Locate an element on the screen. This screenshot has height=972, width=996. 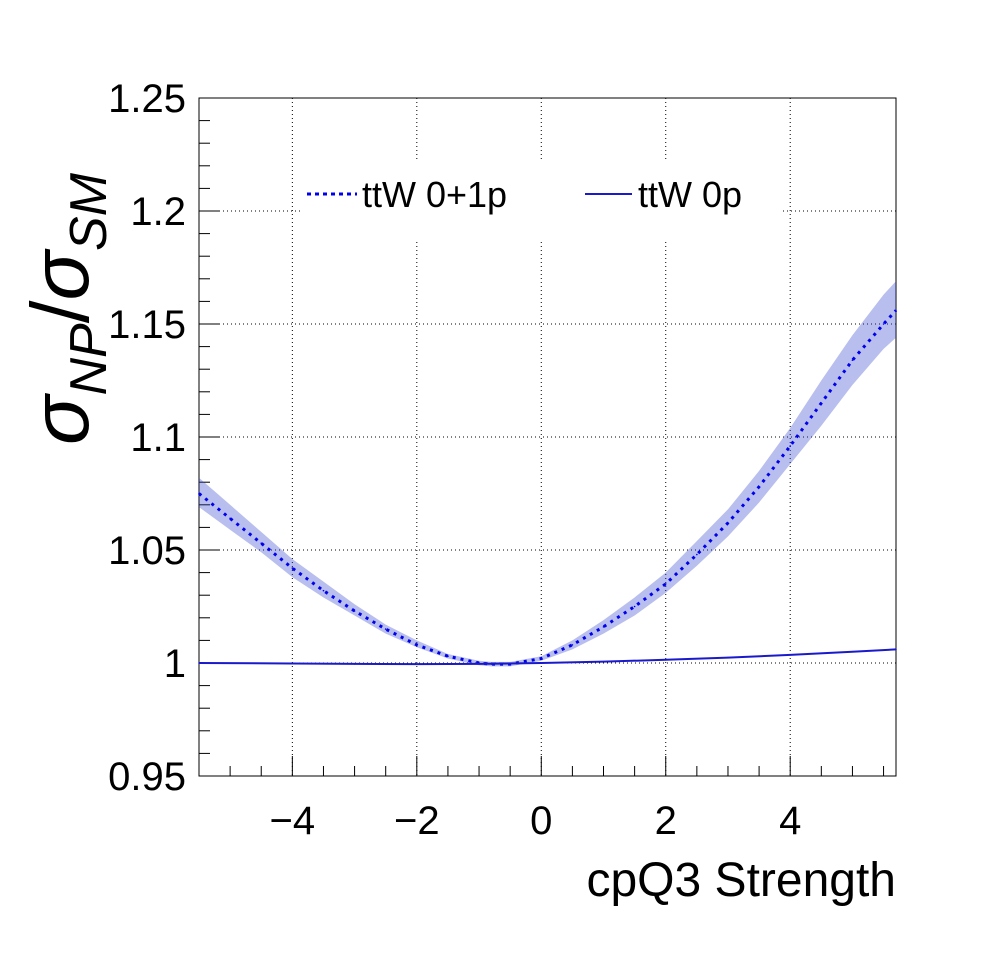
y-axis-title-sub-2: SM is located at coordinates (89, 211).